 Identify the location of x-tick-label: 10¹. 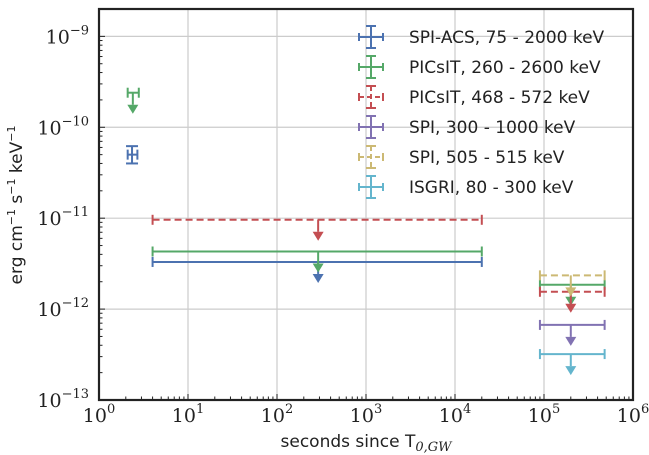
(188, 414).